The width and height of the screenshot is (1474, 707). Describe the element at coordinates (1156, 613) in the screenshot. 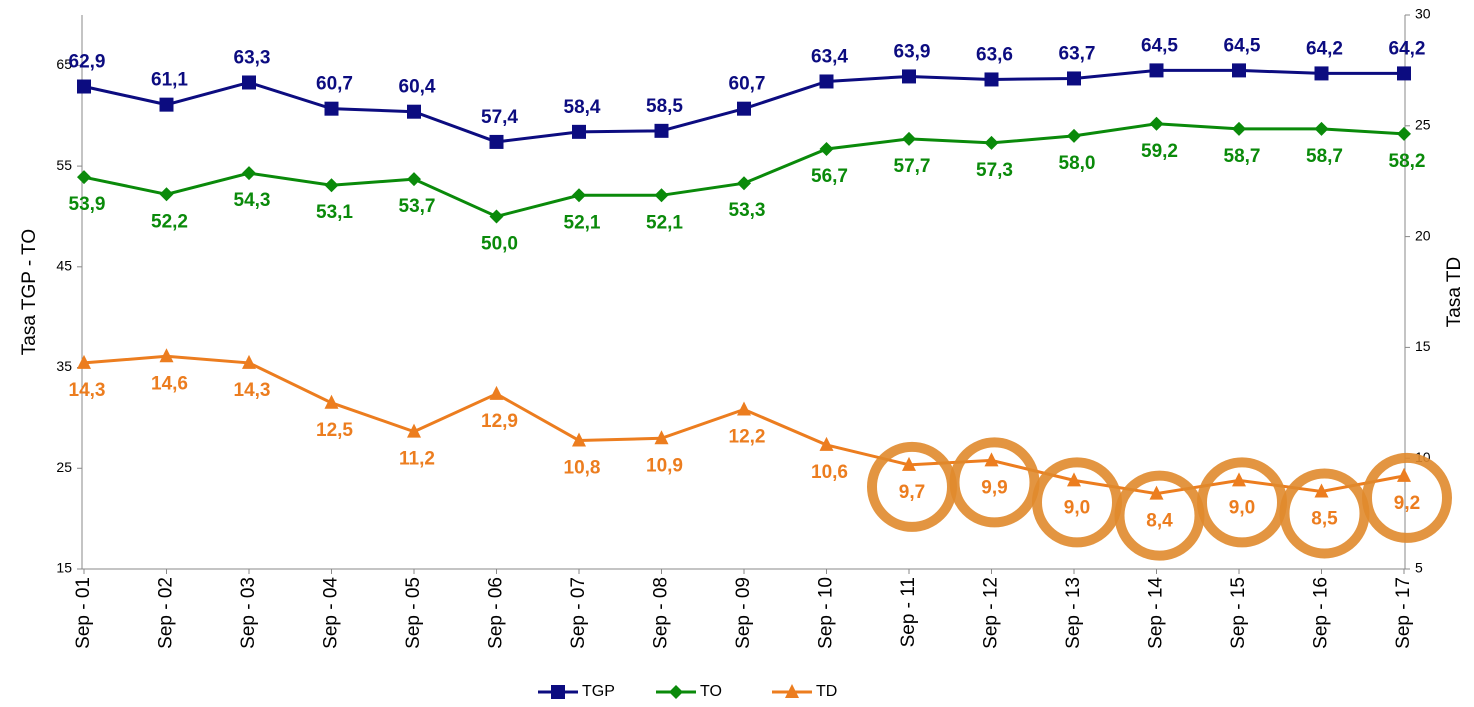

I see `x-tick-label: Sep - 14` at that location.